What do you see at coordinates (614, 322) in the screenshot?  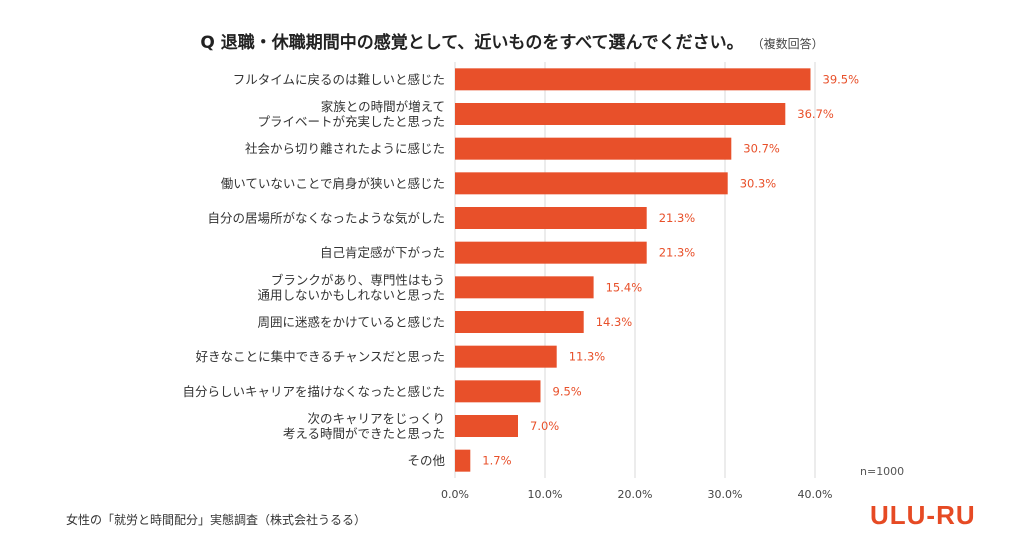 I see `value-label: 14.3%` at bounding box center [614, 322].